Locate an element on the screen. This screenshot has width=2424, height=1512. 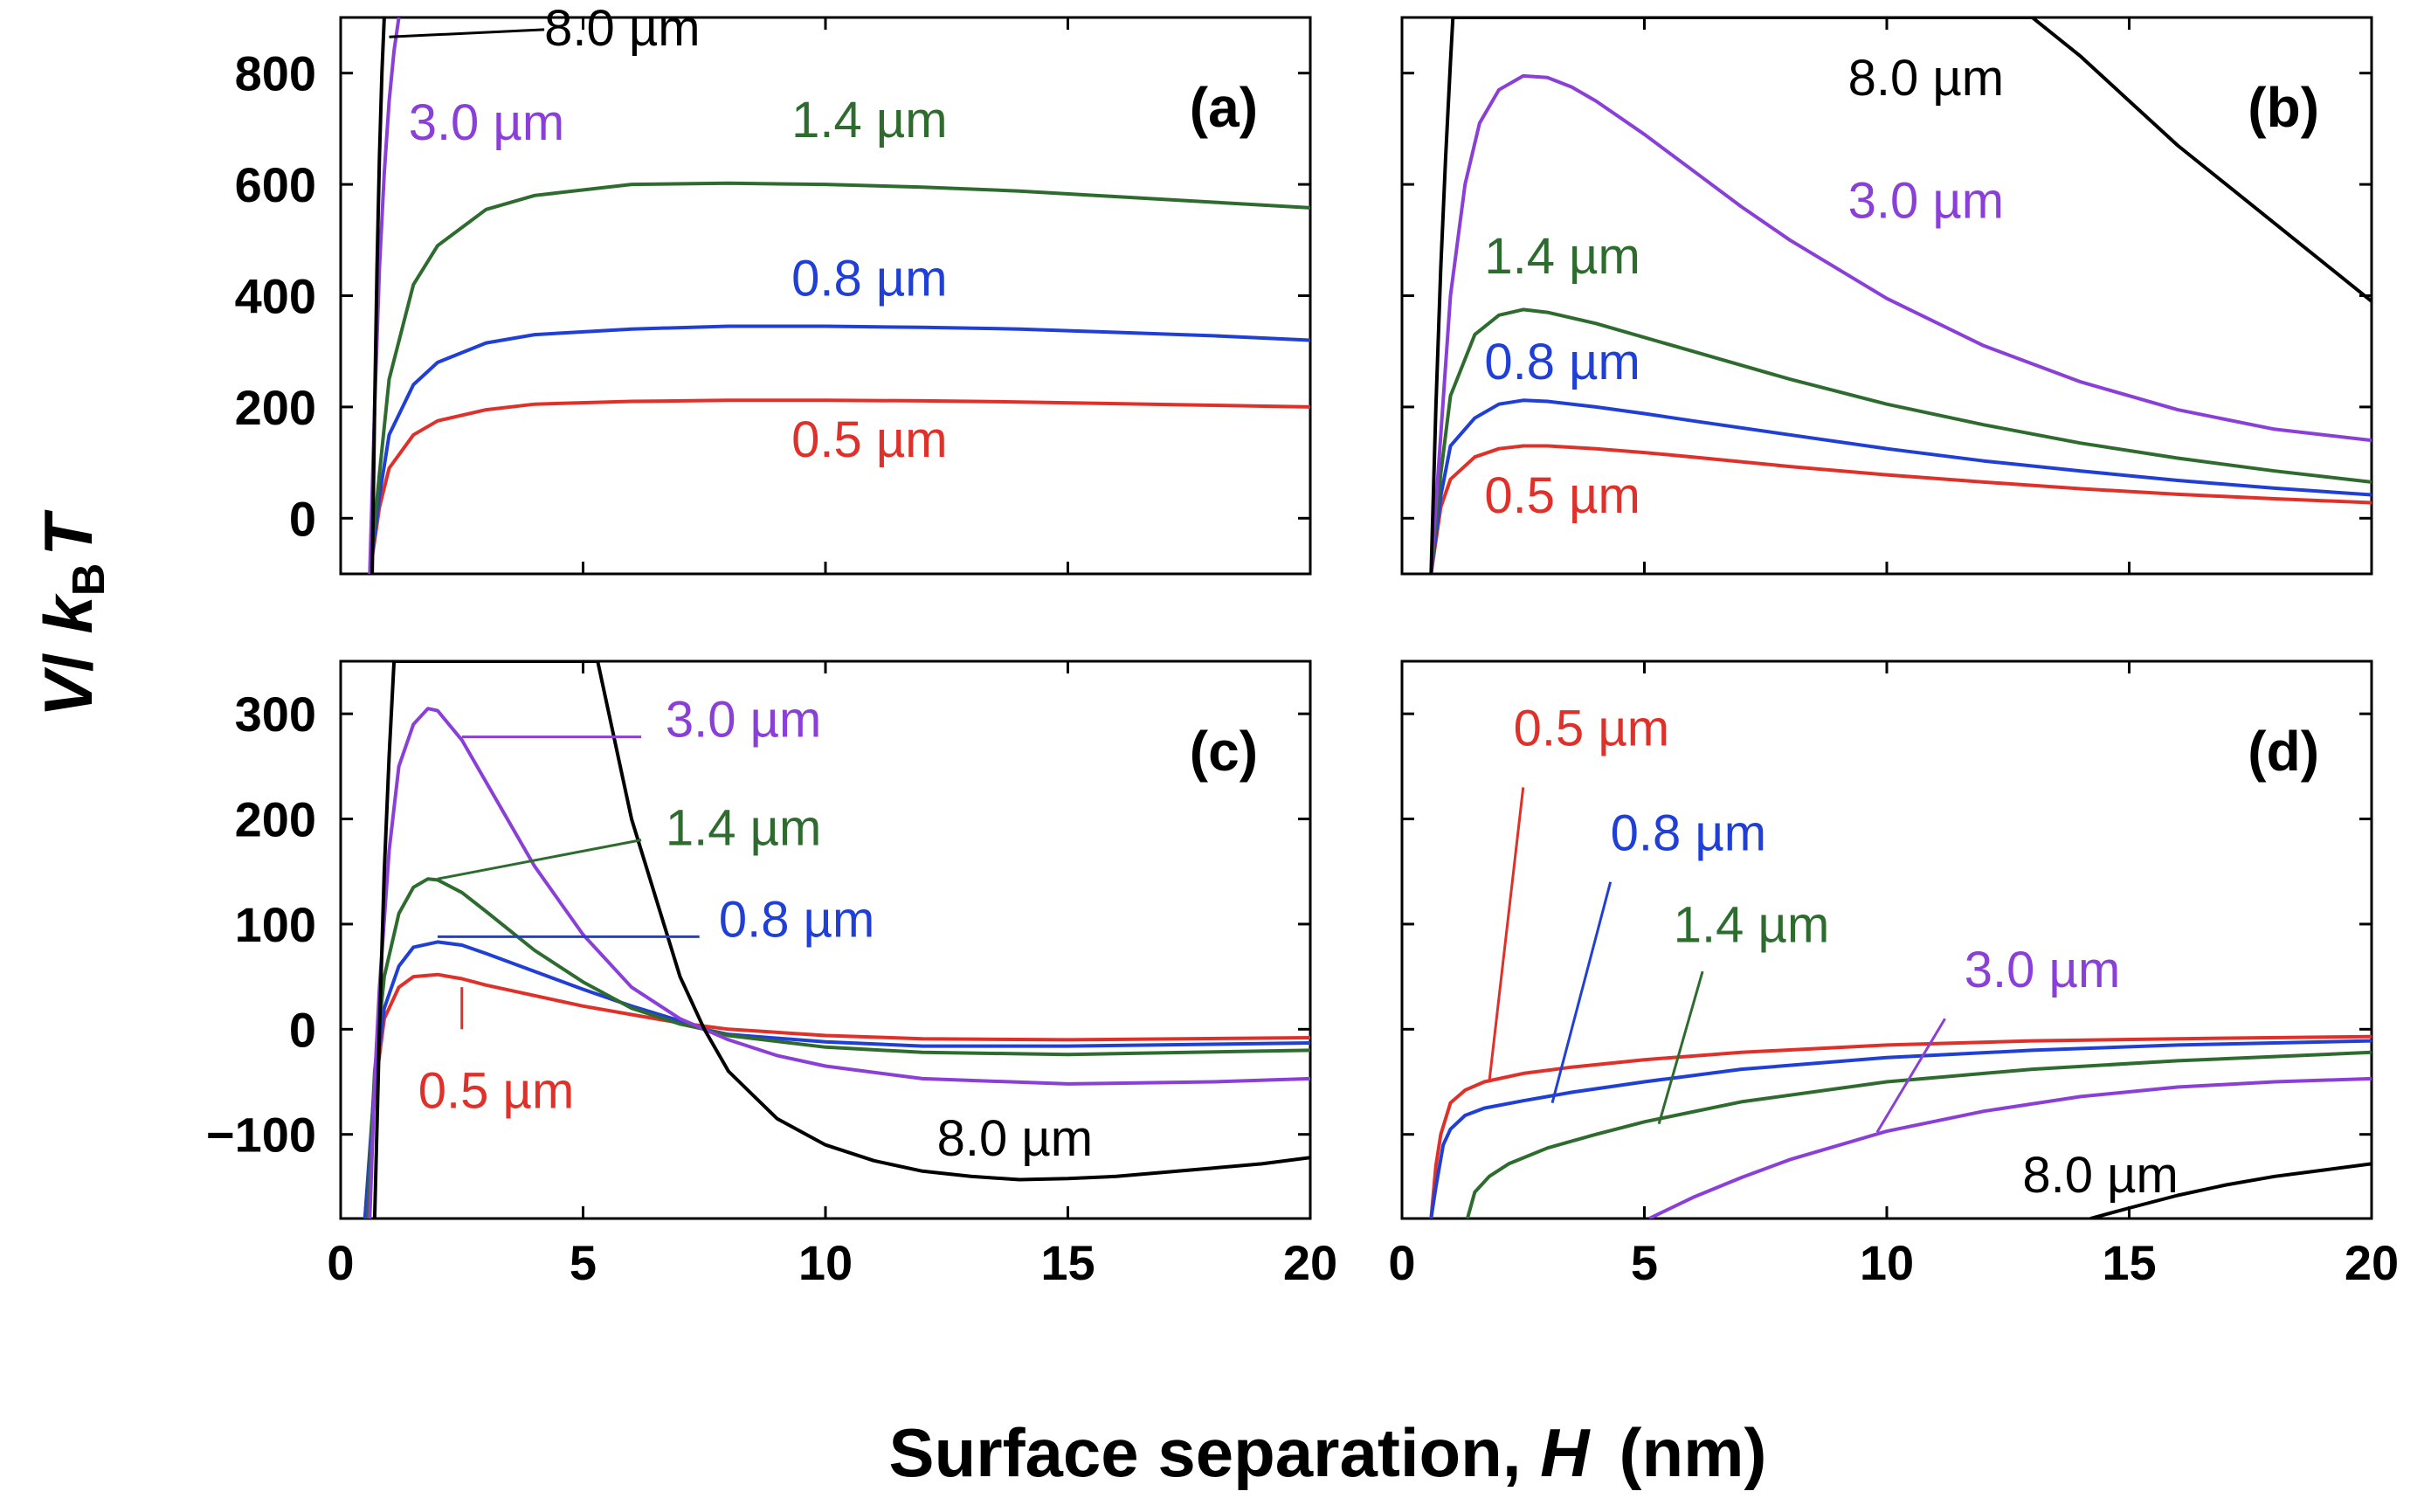
label-pointer-8-0-m is located at coordinates (467, 33).